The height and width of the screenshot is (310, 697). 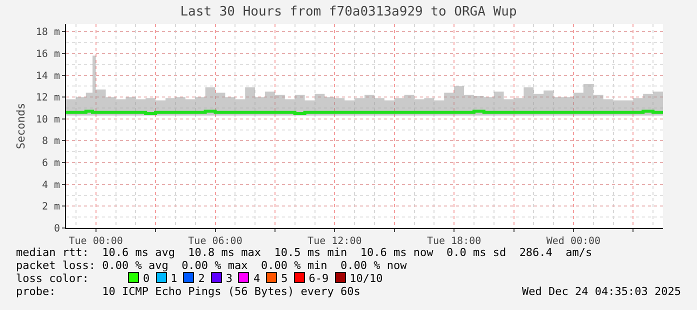 I want to click on y-tick-label: 10 m, so click(x=48, y=120).